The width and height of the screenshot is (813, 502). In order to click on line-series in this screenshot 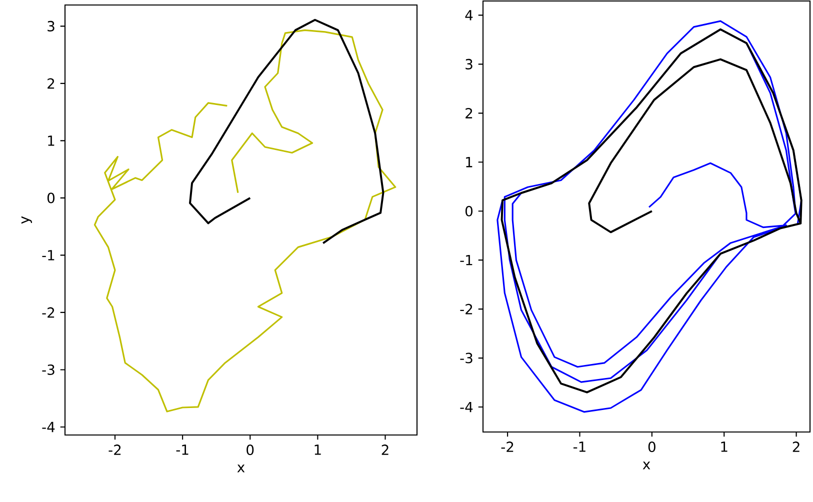, I will do `click(286, 131)`.